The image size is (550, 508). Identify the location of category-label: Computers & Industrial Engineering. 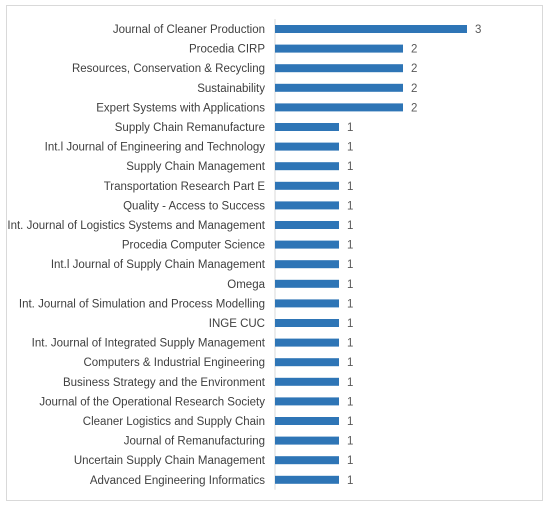
(174, 363).